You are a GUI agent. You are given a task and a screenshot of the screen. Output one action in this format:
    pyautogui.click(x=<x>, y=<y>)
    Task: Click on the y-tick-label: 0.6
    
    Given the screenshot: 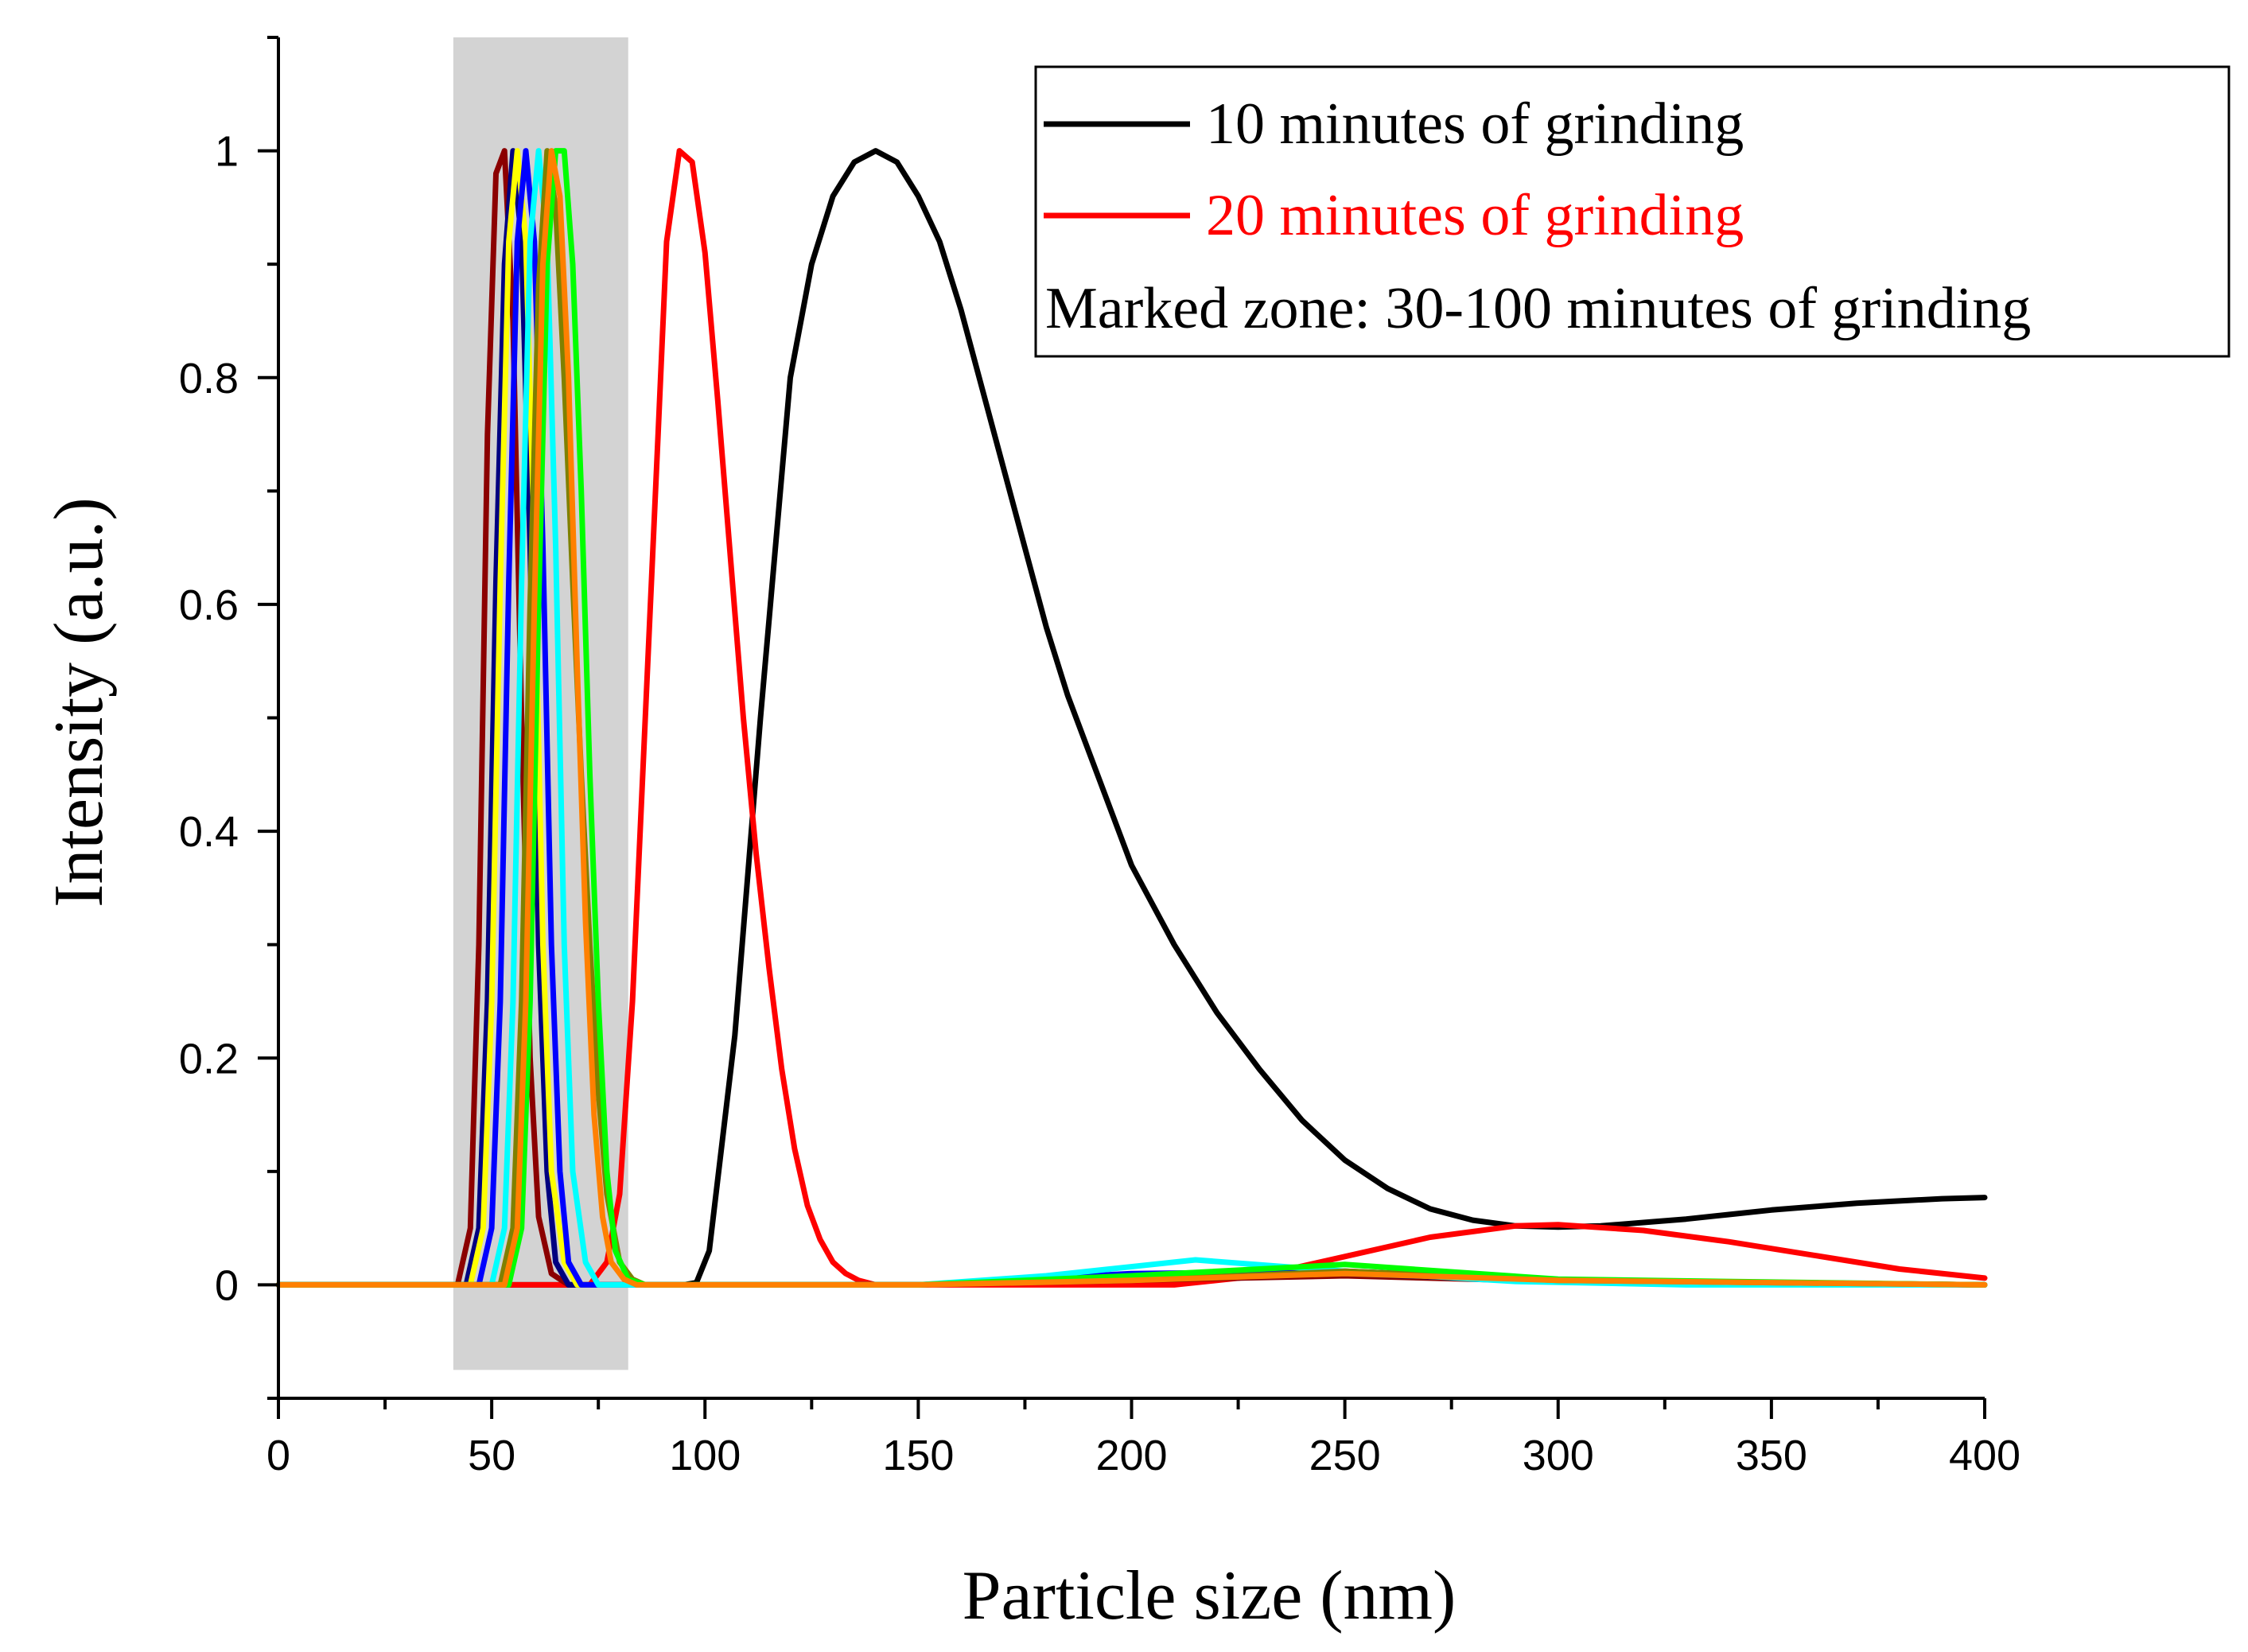 What is the action you would take?
    pyautogui.click(x=209, y=605)
    